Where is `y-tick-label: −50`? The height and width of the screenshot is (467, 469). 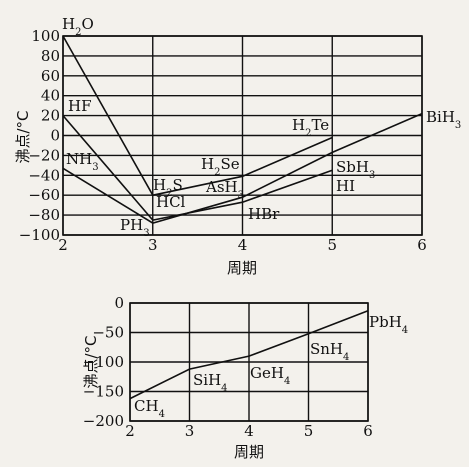 y-tick-label: −50 is located at coordinates (108, 333).